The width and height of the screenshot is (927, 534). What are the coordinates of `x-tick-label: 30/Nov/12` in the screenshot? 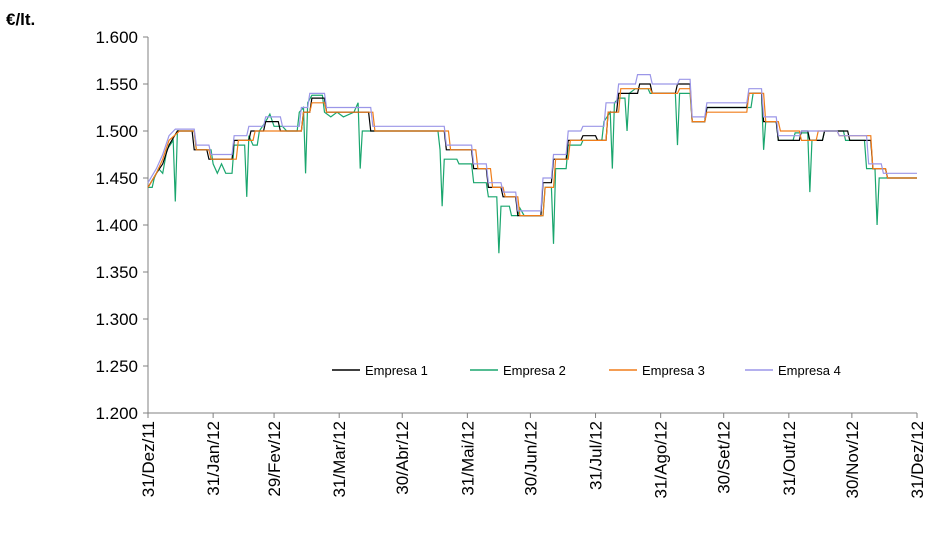 It's located at (852, 460).